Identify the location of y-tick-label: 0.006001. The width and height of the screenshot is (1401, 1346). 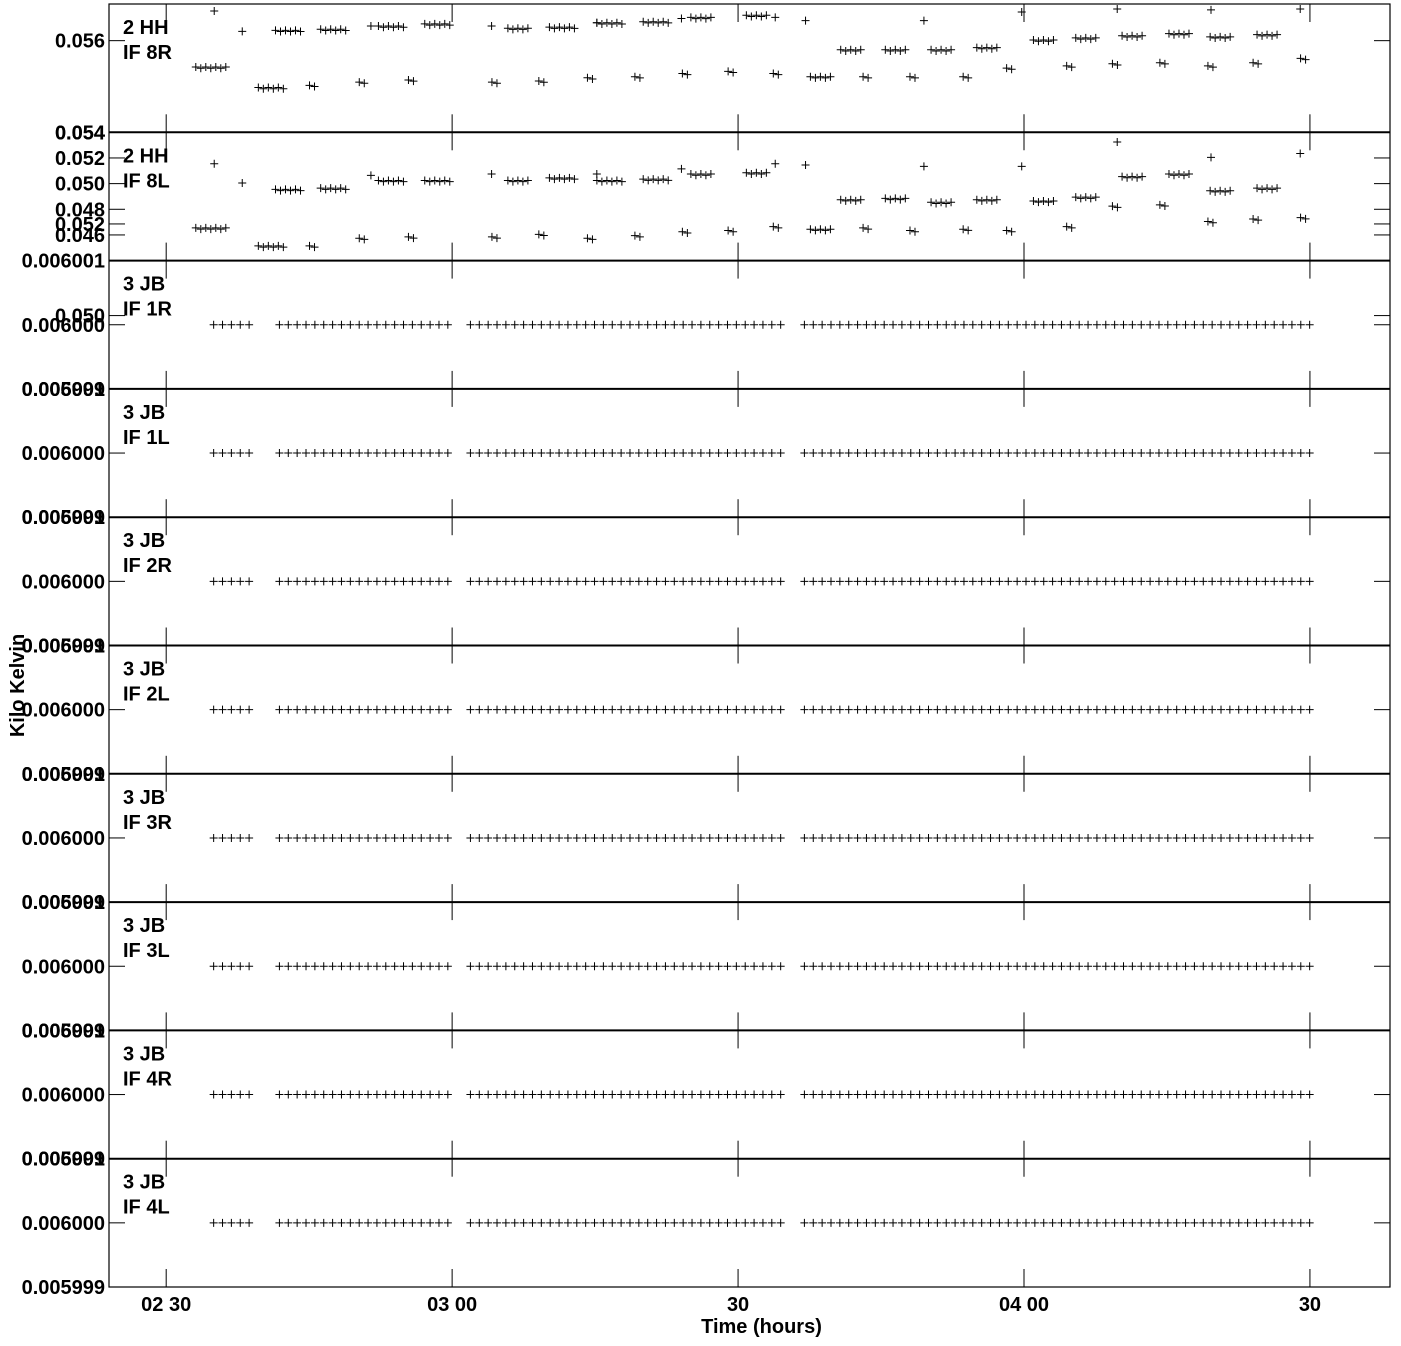
(63, 775).